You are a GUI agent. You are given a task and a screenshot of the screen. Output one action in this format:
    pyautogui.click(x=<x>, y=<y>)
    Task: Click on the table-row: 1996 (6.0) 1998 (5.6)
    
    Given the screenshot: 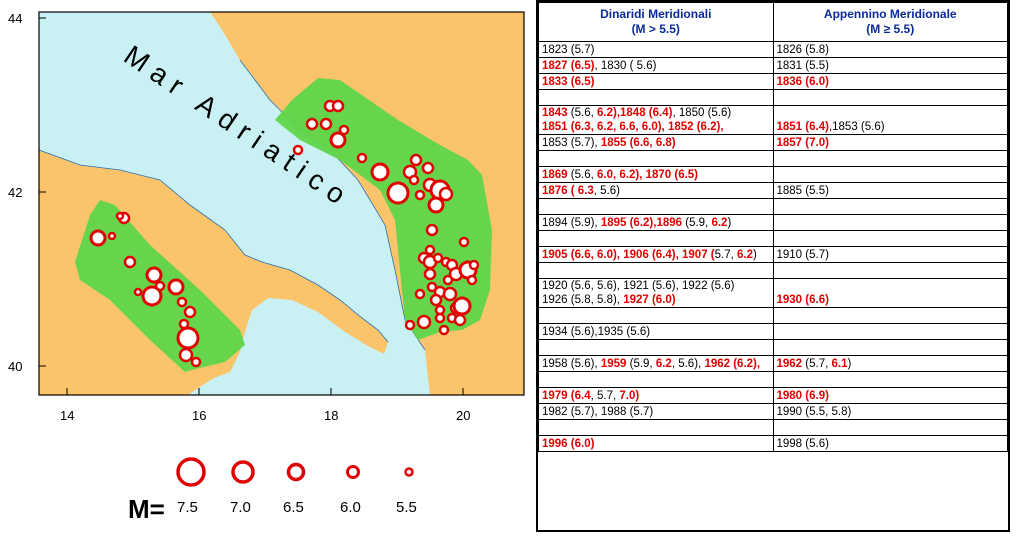 What is the action you would take?
    pyautogui.click(x=773, y=443)
    